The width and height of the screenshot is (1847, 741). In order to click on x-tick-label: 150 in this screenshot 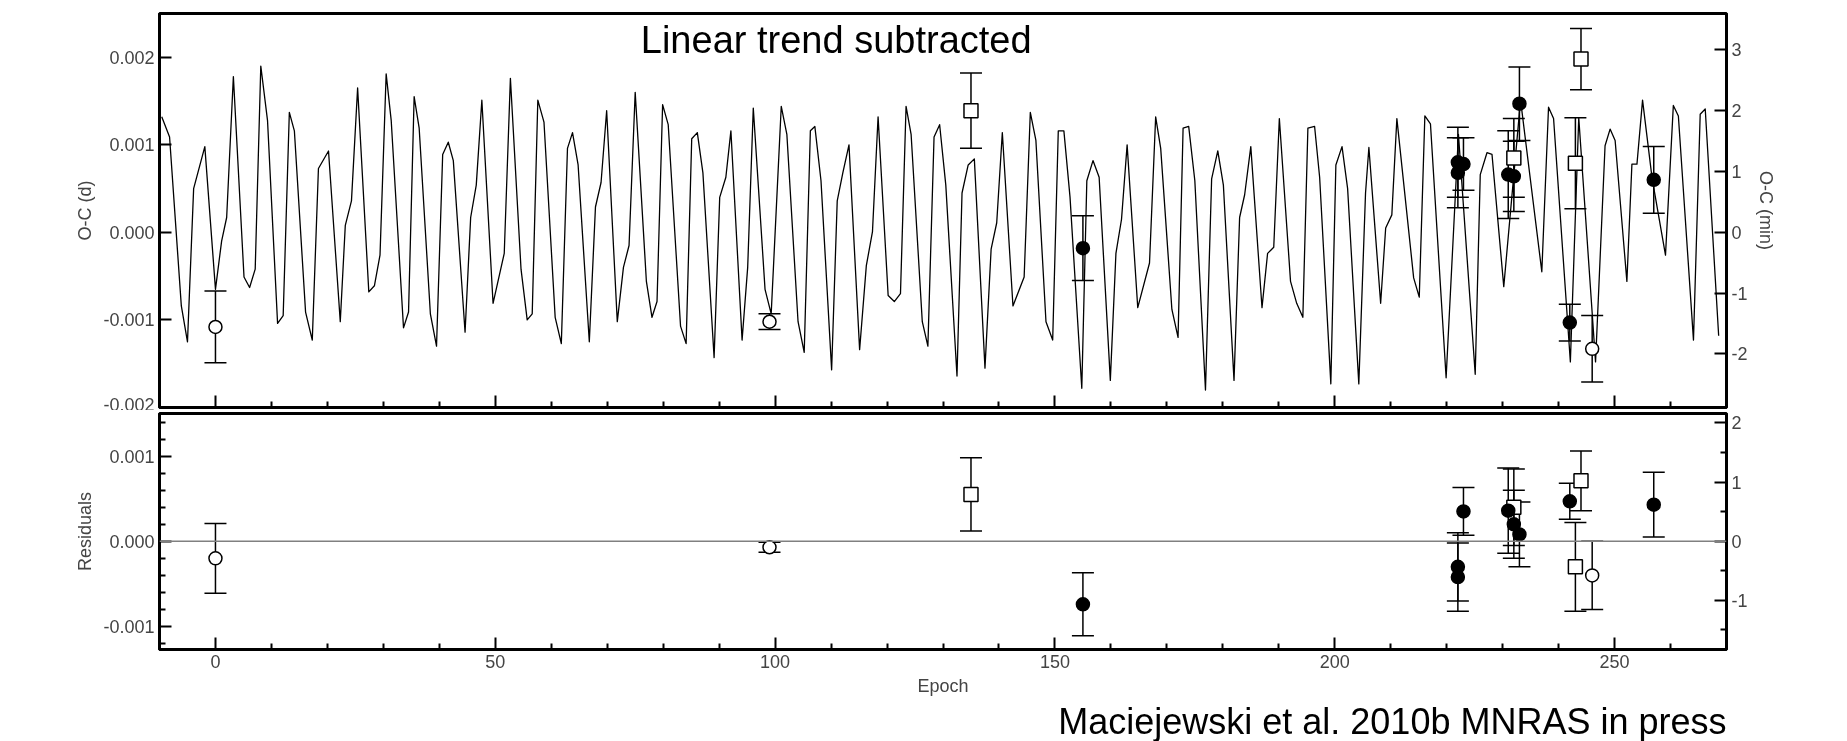, I will do `click(1054, 661)`.